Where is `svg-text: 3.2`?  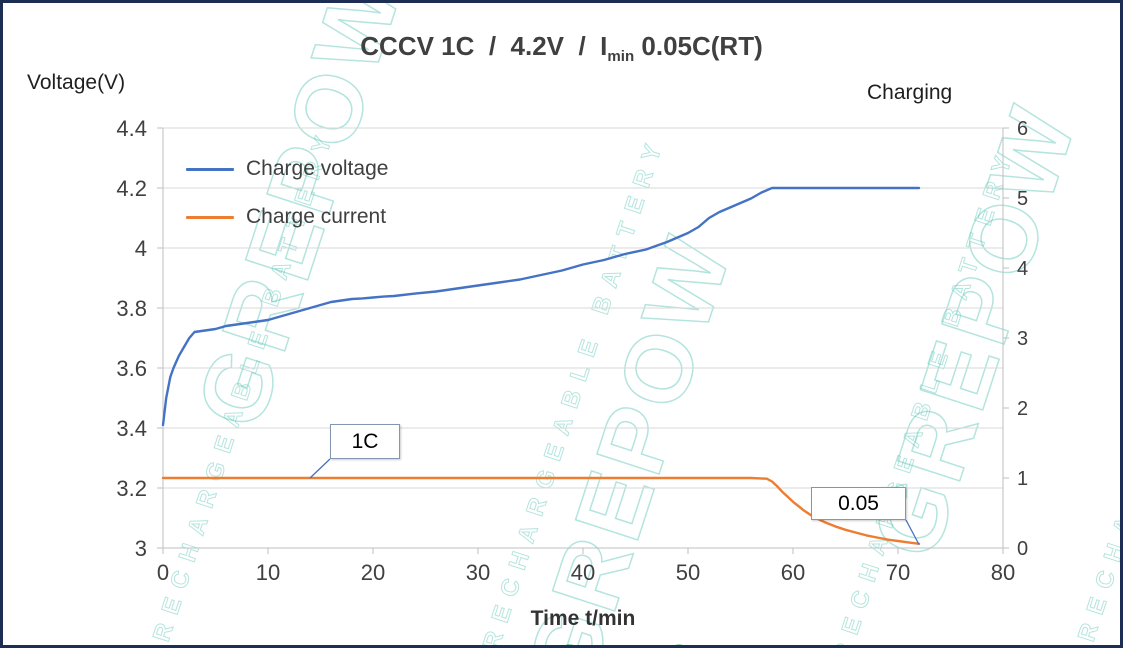 svg-text: 3.2 is located at coordinates (131, 488).